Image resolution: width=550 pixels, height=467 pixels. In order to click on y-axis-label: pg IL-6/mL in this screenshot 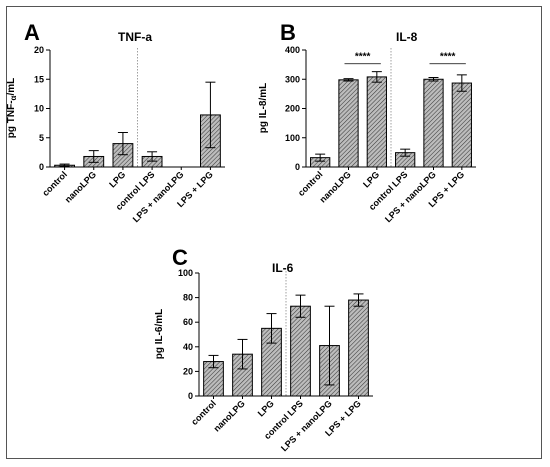, I will do `click(159, 334)`.